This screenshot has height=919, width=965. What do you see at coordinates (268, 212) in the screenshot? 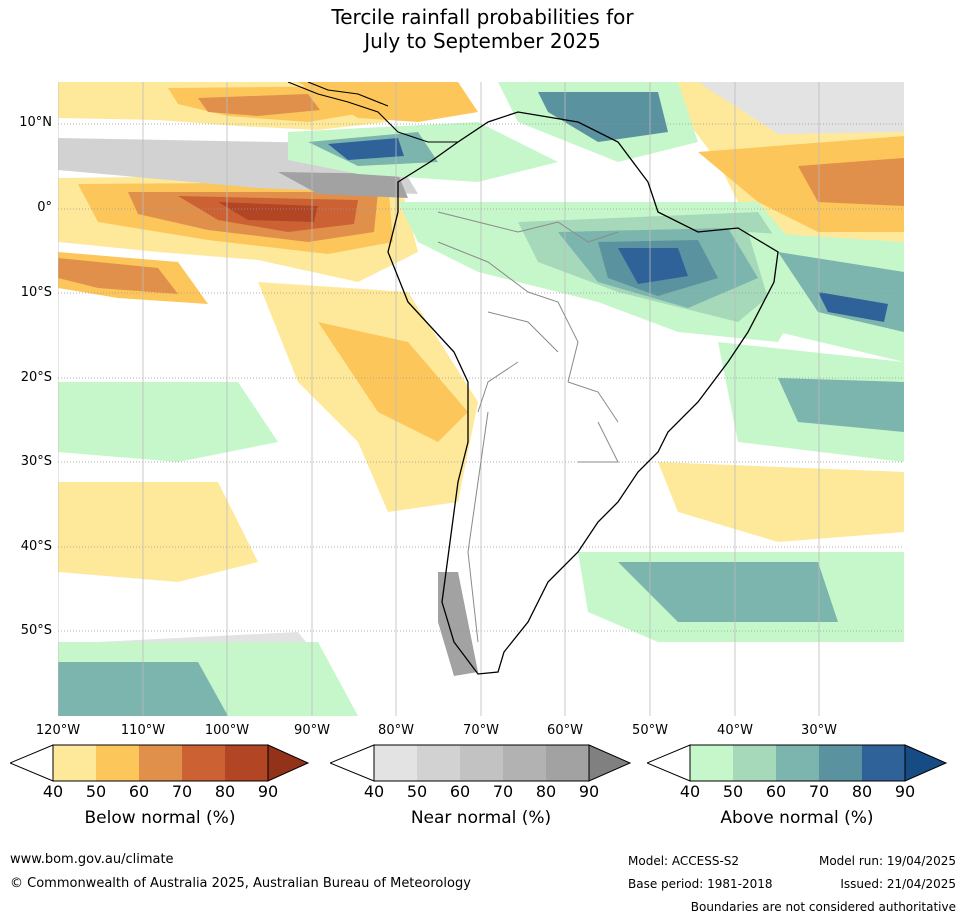
I see `below-region-equatorial-pacific-peak` at bounding box center [268, 212].